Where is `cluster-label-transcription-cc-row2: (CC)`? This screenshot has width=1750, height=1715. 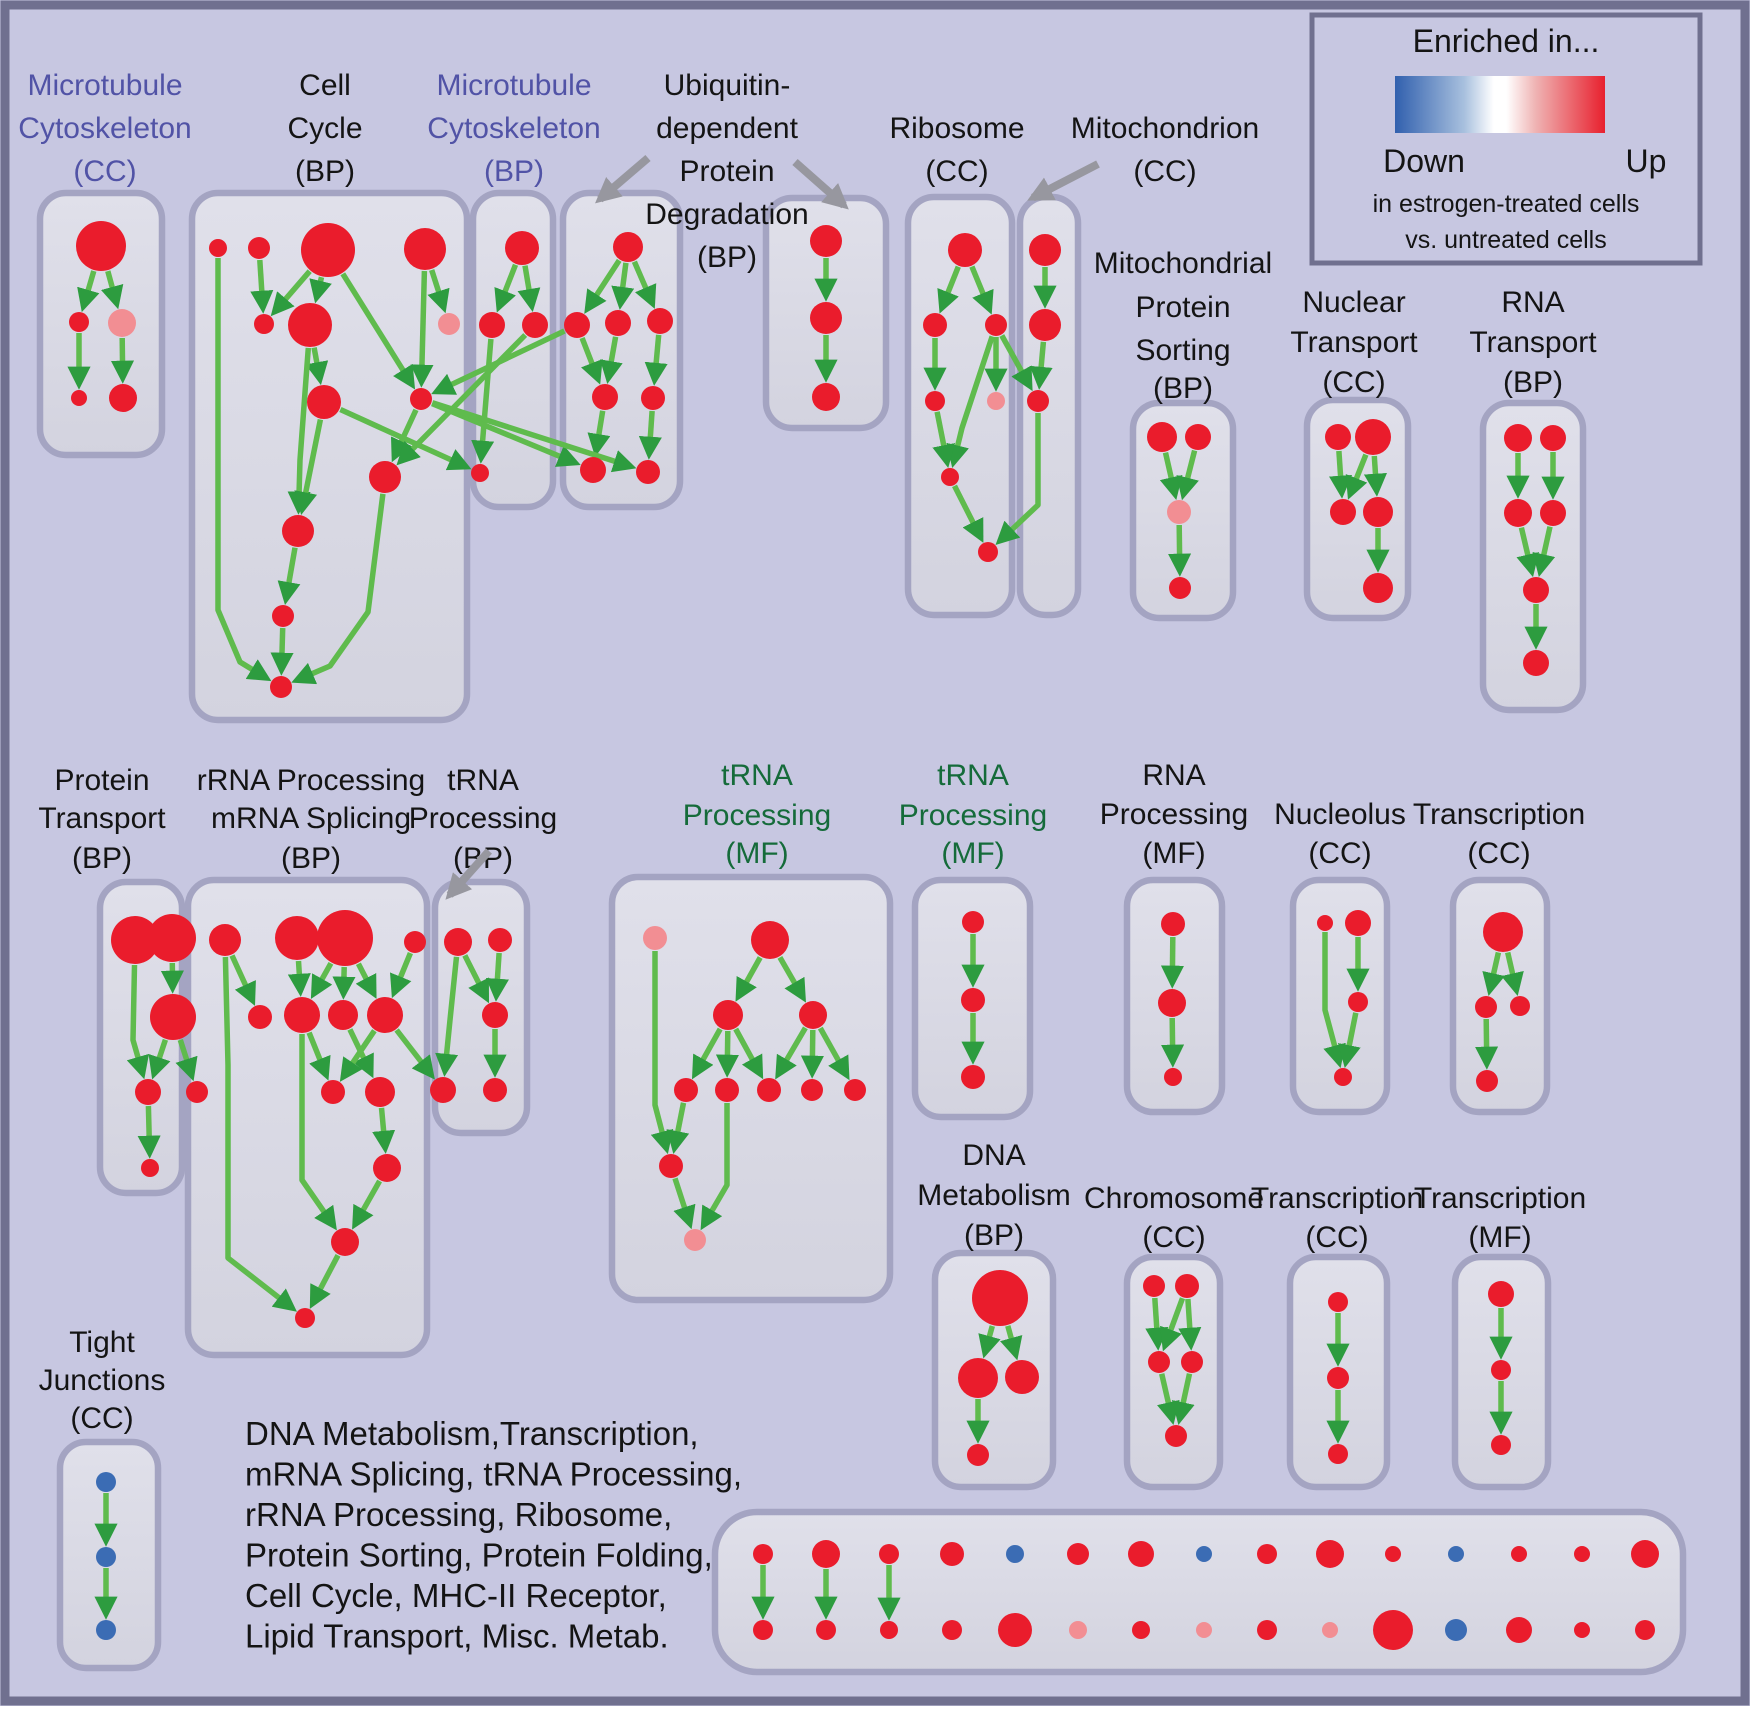 cluster-label-transcription-cc-row2: (CC) is located at coordinates (1498, 853).